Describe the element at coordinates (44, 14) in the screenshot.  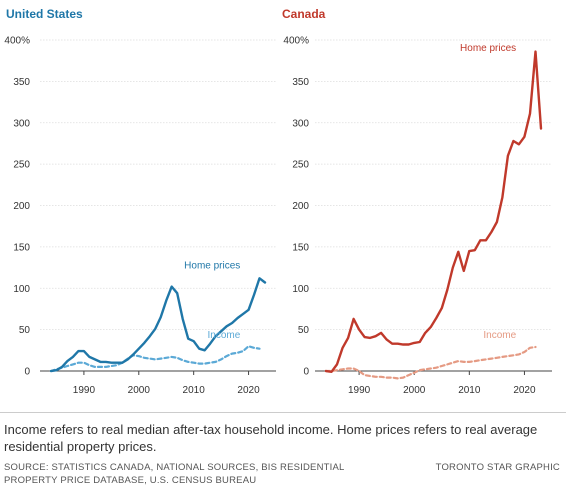
I see `chart-title: United States` at that location.